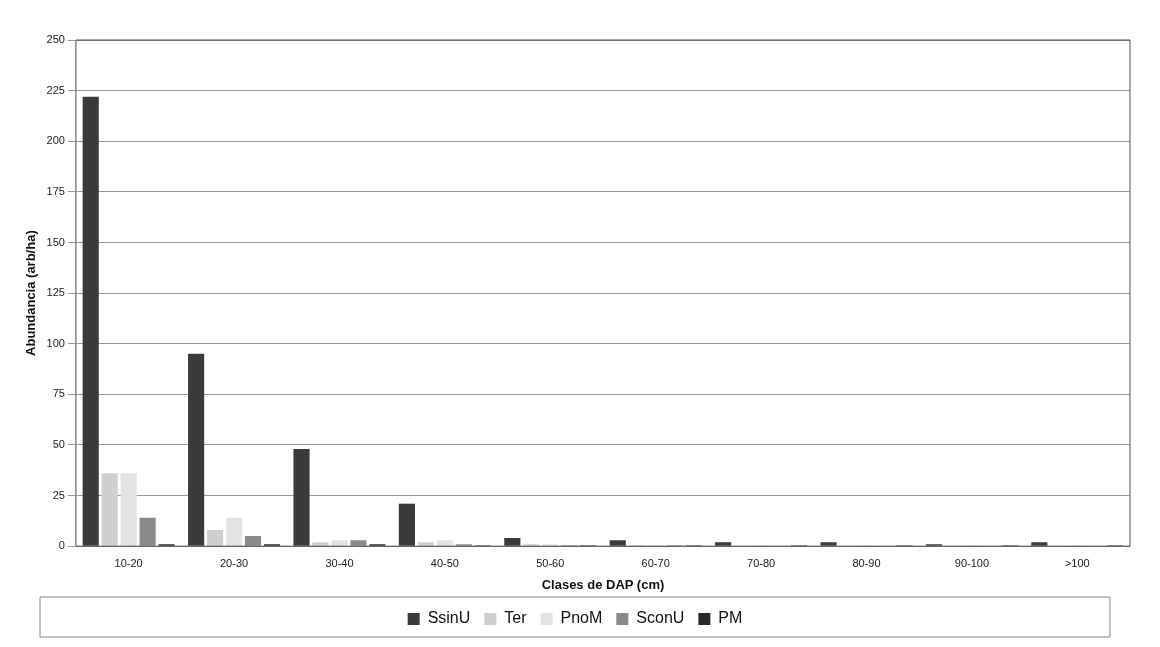 This screenshot has height=647, width=1160. Describe the element at coordinates (972, 562) in the screenshot. I see `x-tick-label: 90-100` at that location.